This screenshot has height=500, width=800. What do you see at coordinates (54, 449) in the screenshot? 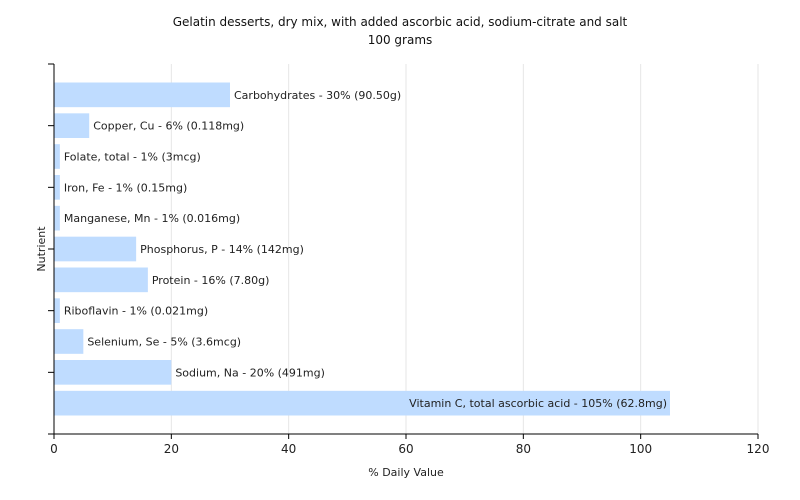
I see `x-tick-label: 0` at bounding box center [54, 449].